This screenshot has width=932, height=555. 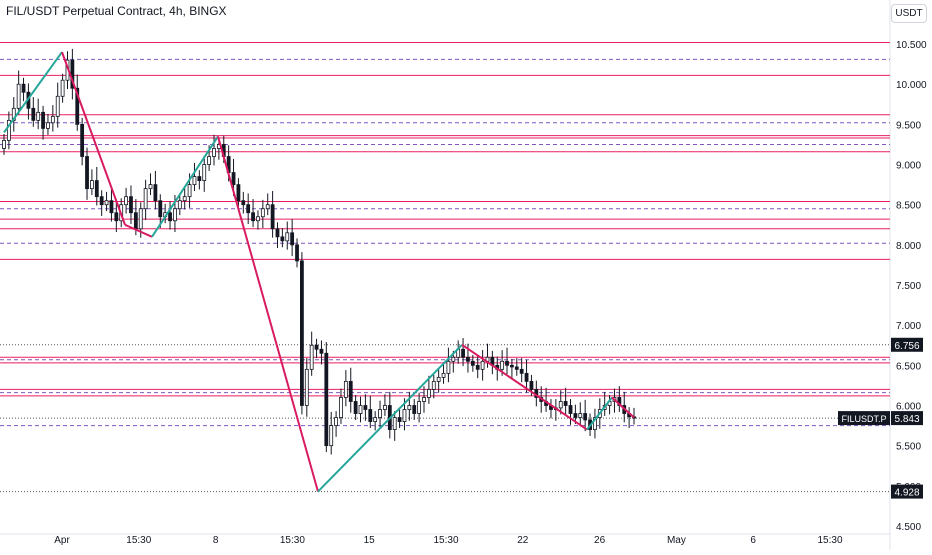 I want to click on y-tick-label: 7.000, so click(x=908, y=326).